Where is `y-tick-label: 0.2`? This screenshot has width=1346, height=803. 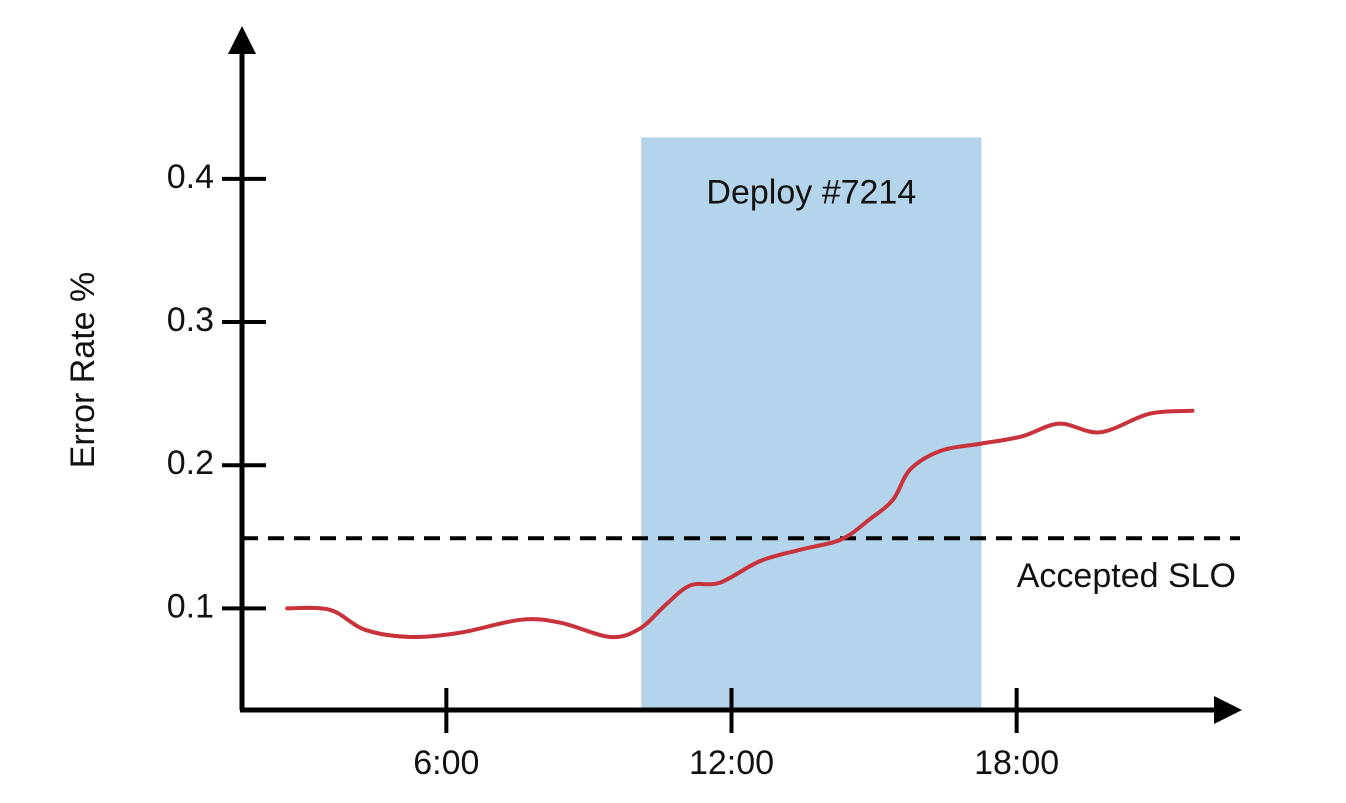
y-tick-label: 0.2 is located at coordinates (190, 463).